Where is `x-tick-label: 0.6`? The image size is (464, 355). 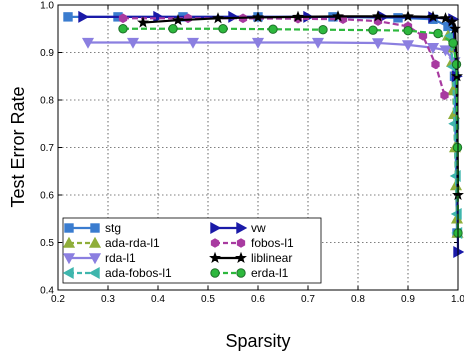 x-tick-label: 0.6 is located at coordinates (258, 299).